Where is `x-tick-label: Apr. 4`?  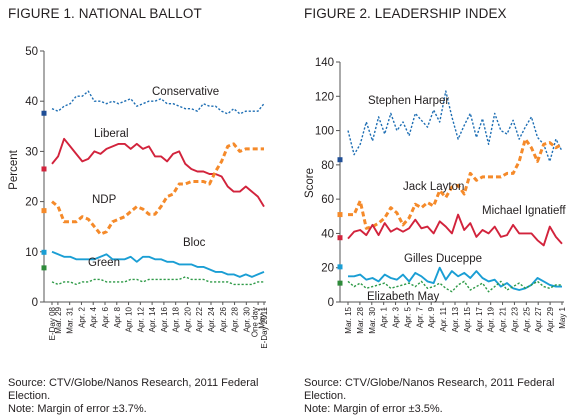
x-tick-label: Apr. 4 is located at coordinates (93, 316).